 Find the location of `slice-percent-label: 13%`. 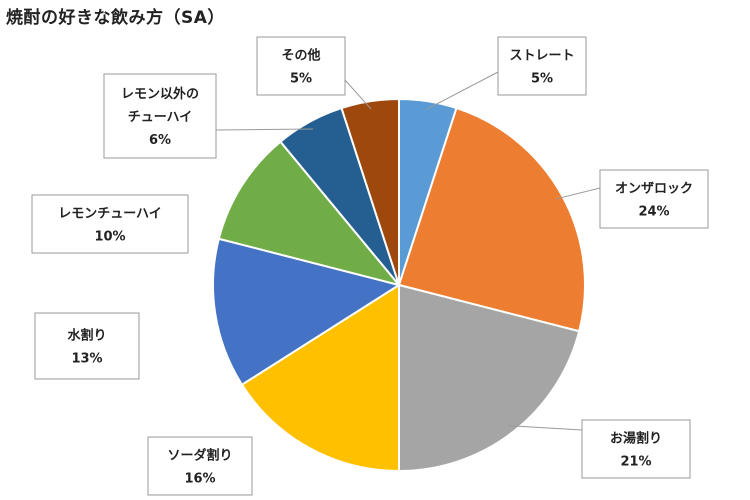

slice-percent-label: 13% is located at coordinates (86, 359).